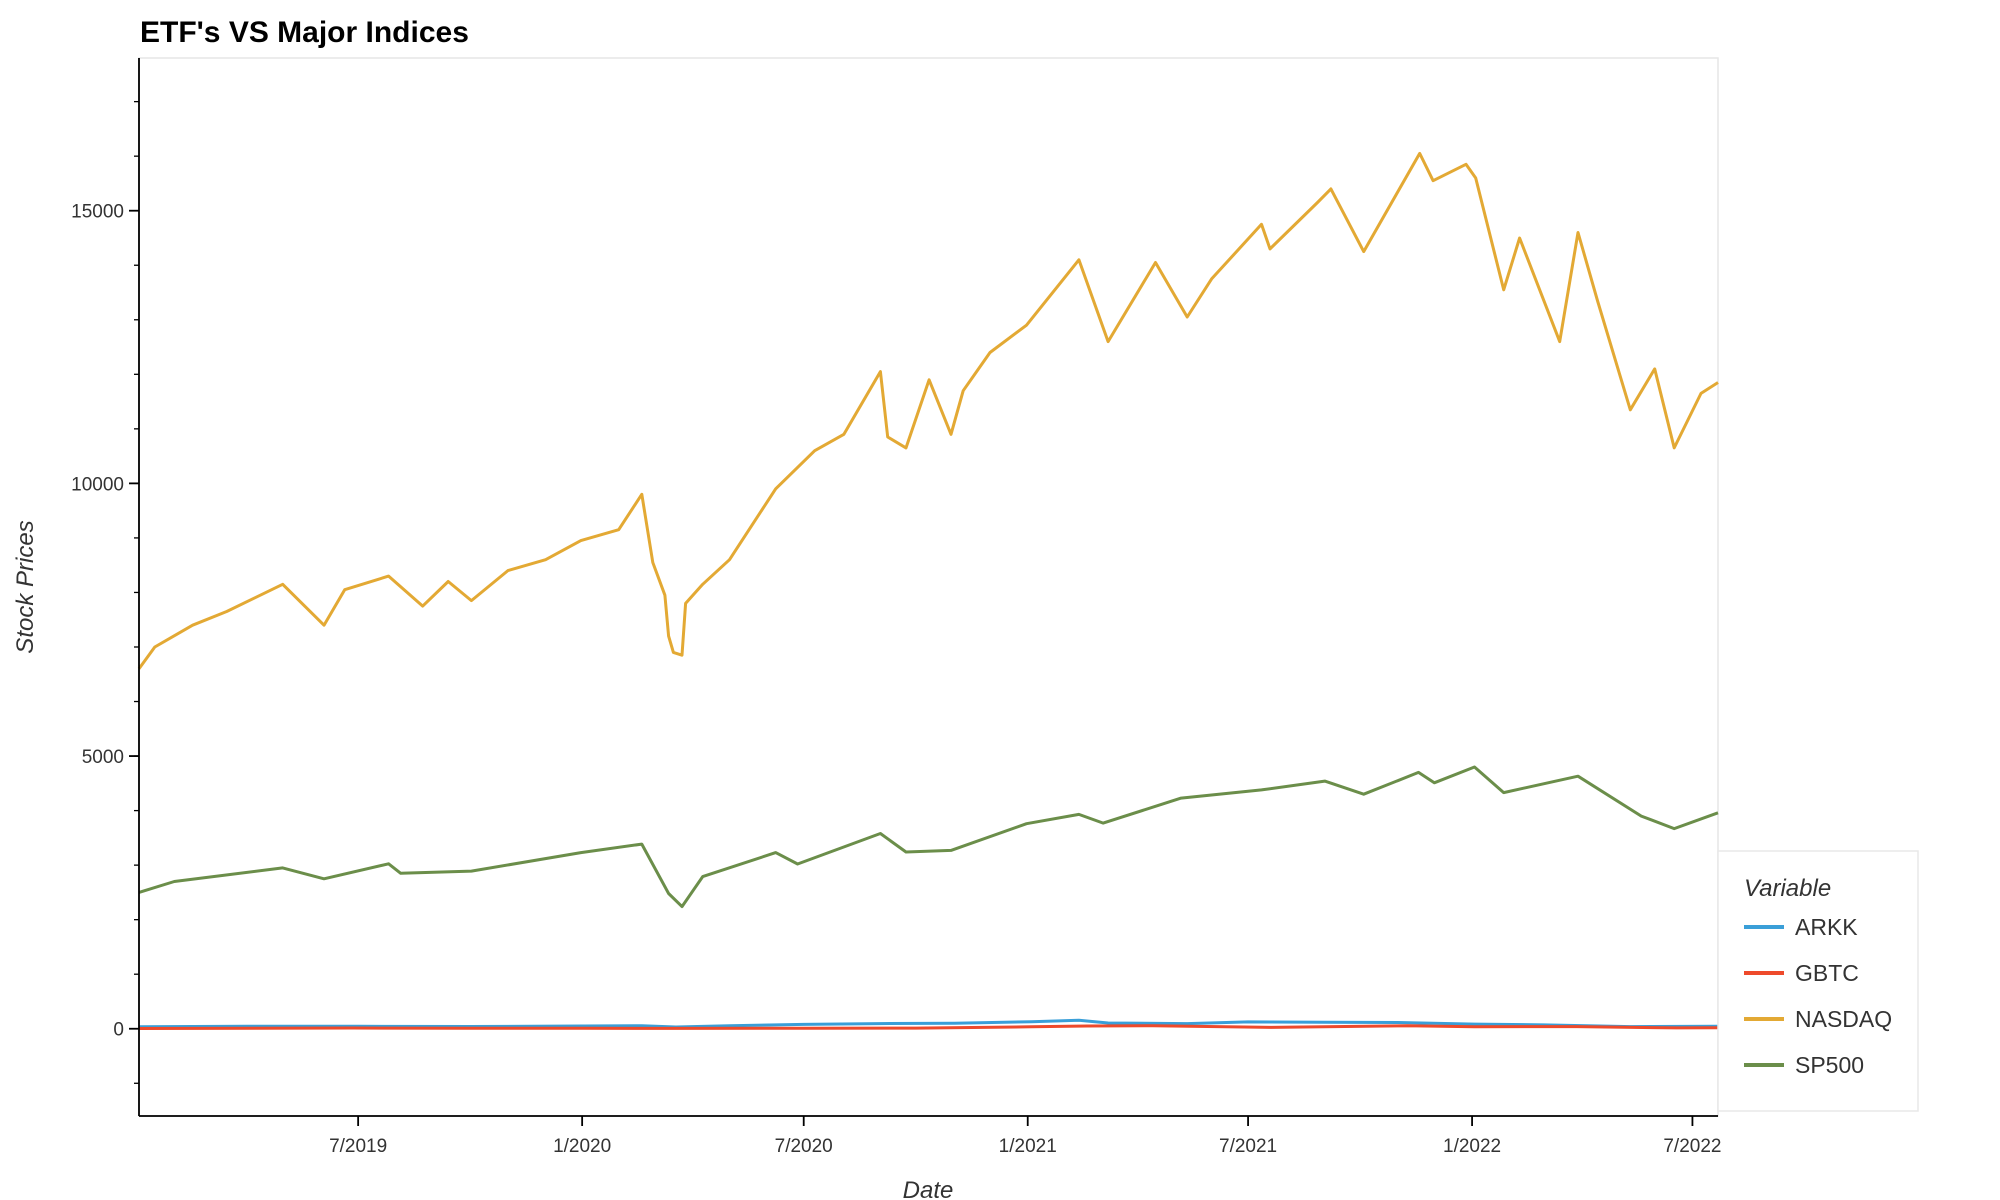 This screenshot has height=1200, width=2000. What do you see at coordinates (1827, 973) in the screenshot?
I see `legend-label-gbtc: GBTC` at bounding box center [1827, 973].